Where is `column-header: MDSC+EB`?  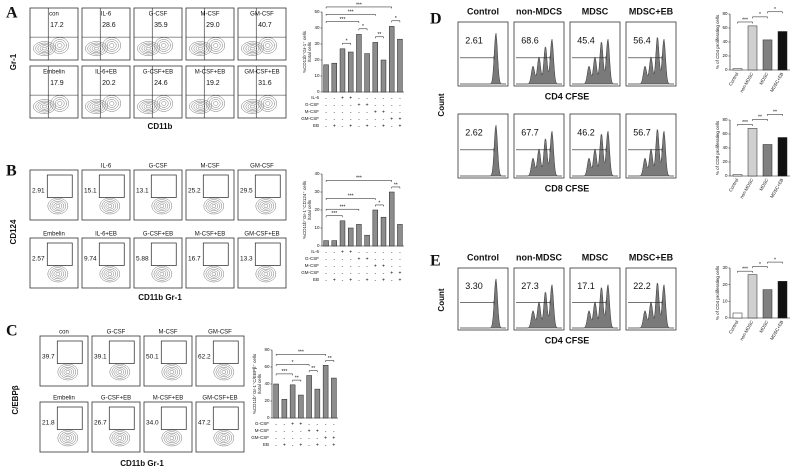 column-header: MDSC+EB is located at coordinates (651, 257).